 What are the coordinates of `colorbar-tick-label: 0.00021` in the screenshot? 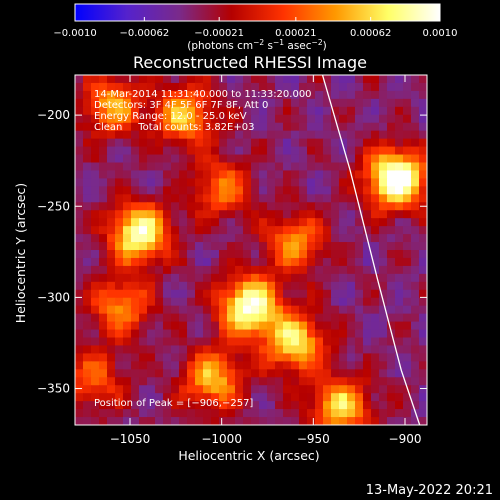 It's located at (295, 33).